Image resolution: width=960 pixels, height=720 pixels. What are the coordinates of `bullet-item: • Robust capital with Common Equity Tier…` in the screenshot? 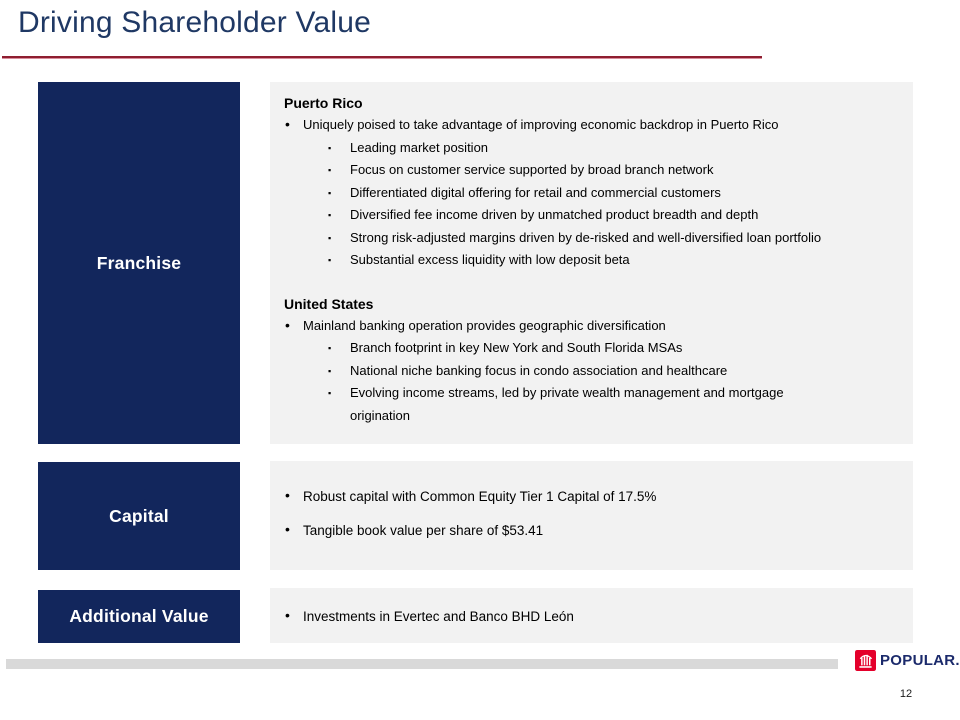 It's located at (589, 496).